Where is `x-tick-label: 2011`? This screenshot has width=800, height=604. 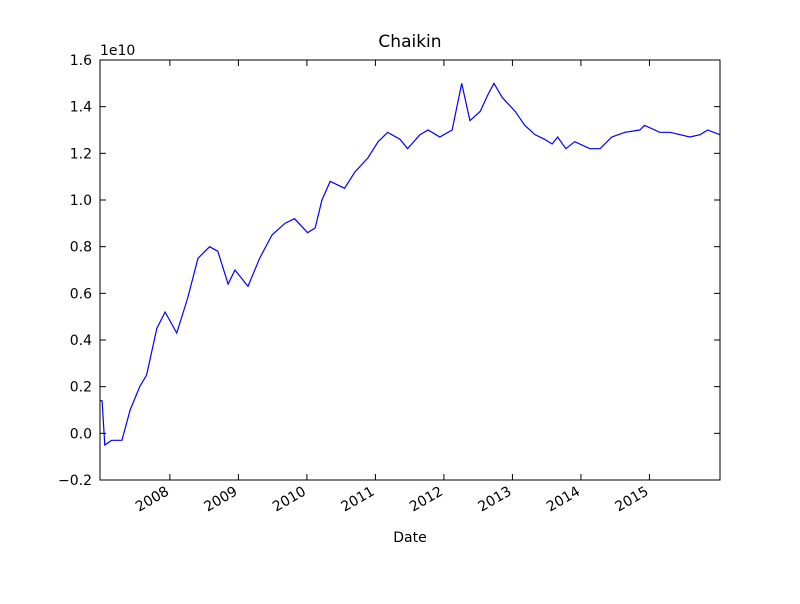
x-tick-label: 2011 is located at coordinates (358, 500).